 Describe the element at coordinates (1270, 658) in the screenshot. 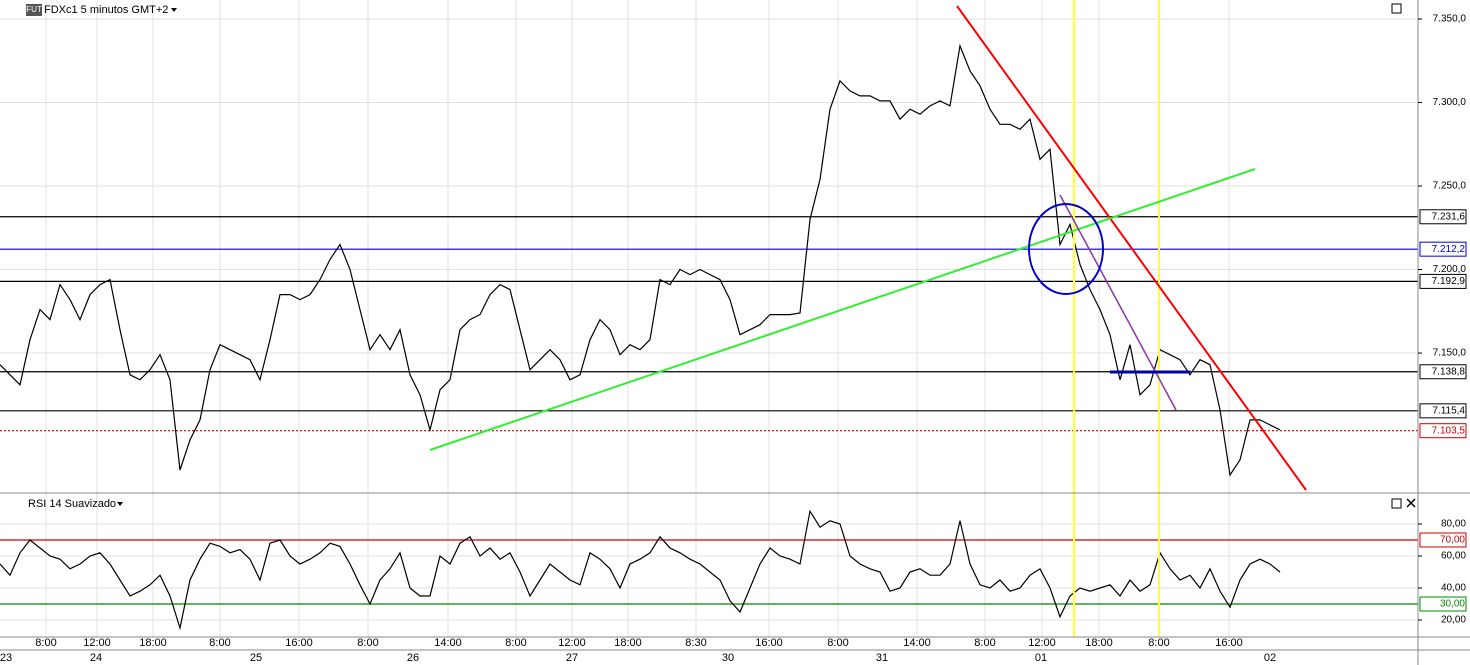

I see `date-label: 02` at that location.